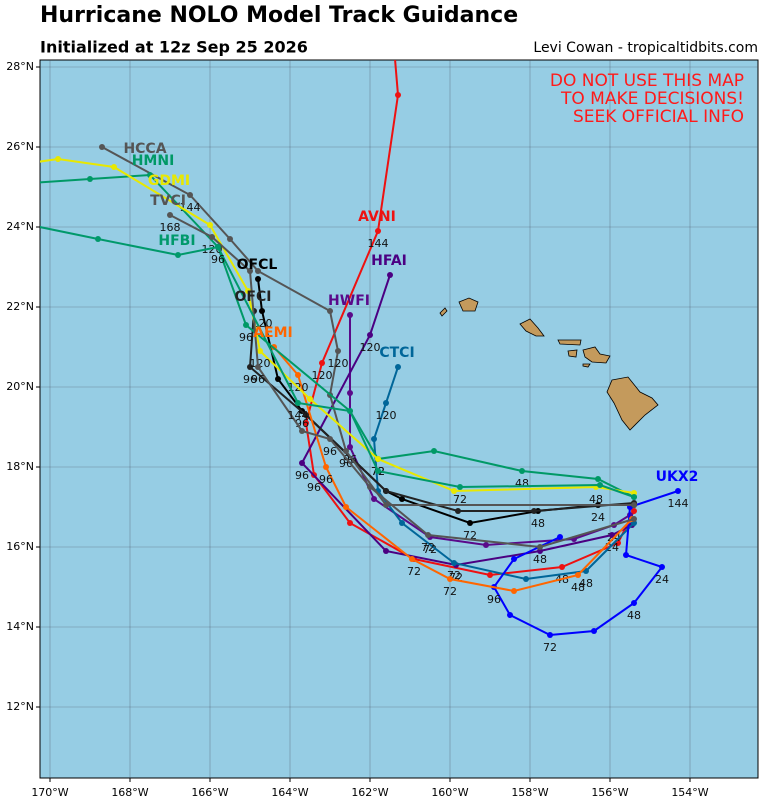 The width and height of the screenshot is (768, 805). I want to click on credit: Levi Cowan - tropicaltidbits.com, so click(645, 48).